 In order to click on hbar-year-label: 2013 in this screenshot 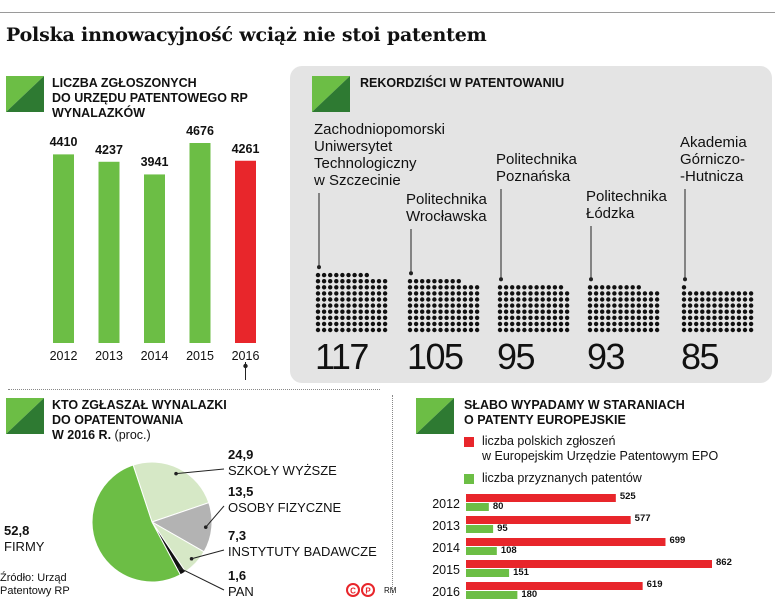, I will do `click(446, 526)`.